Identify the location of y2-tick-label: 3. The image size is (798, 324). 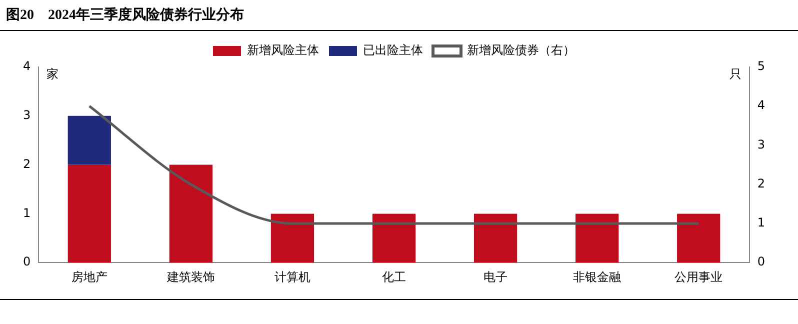
(761, 144).